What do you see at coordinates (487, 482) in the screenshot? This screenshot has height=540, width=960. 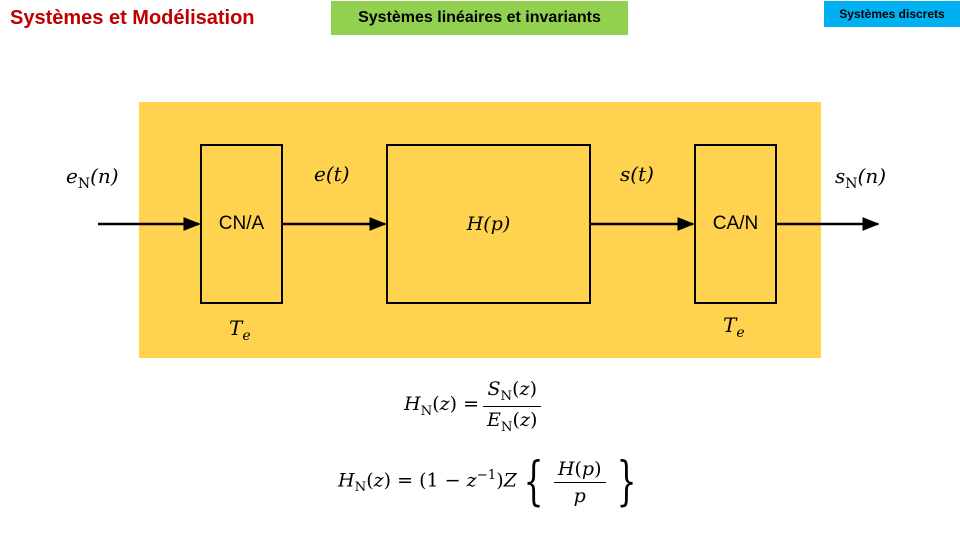 I see `formula-z-transform: HN(z) = (1 − z−1)Z { H(p) p }` at bounding box center [487, 482].